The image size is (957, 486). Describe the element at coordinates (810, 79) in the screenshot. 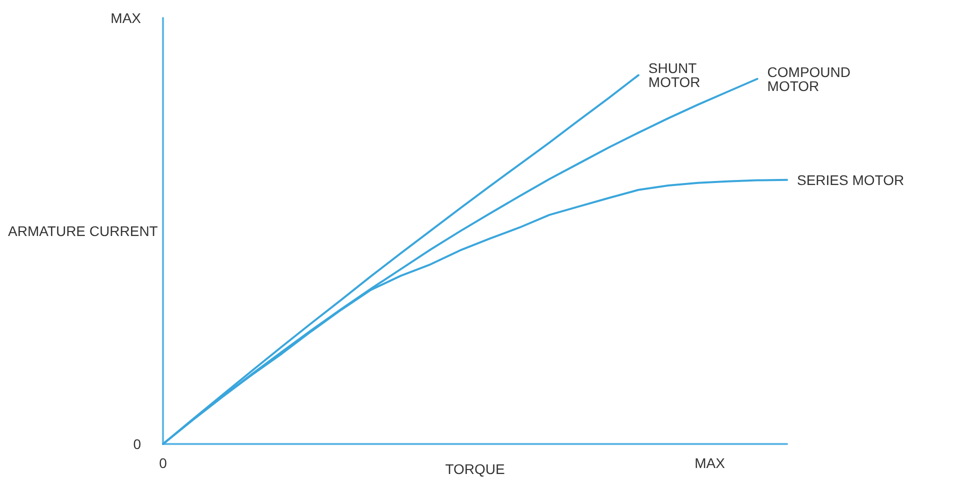

I see `series-label: COMPOUND MOTOR` at that location.